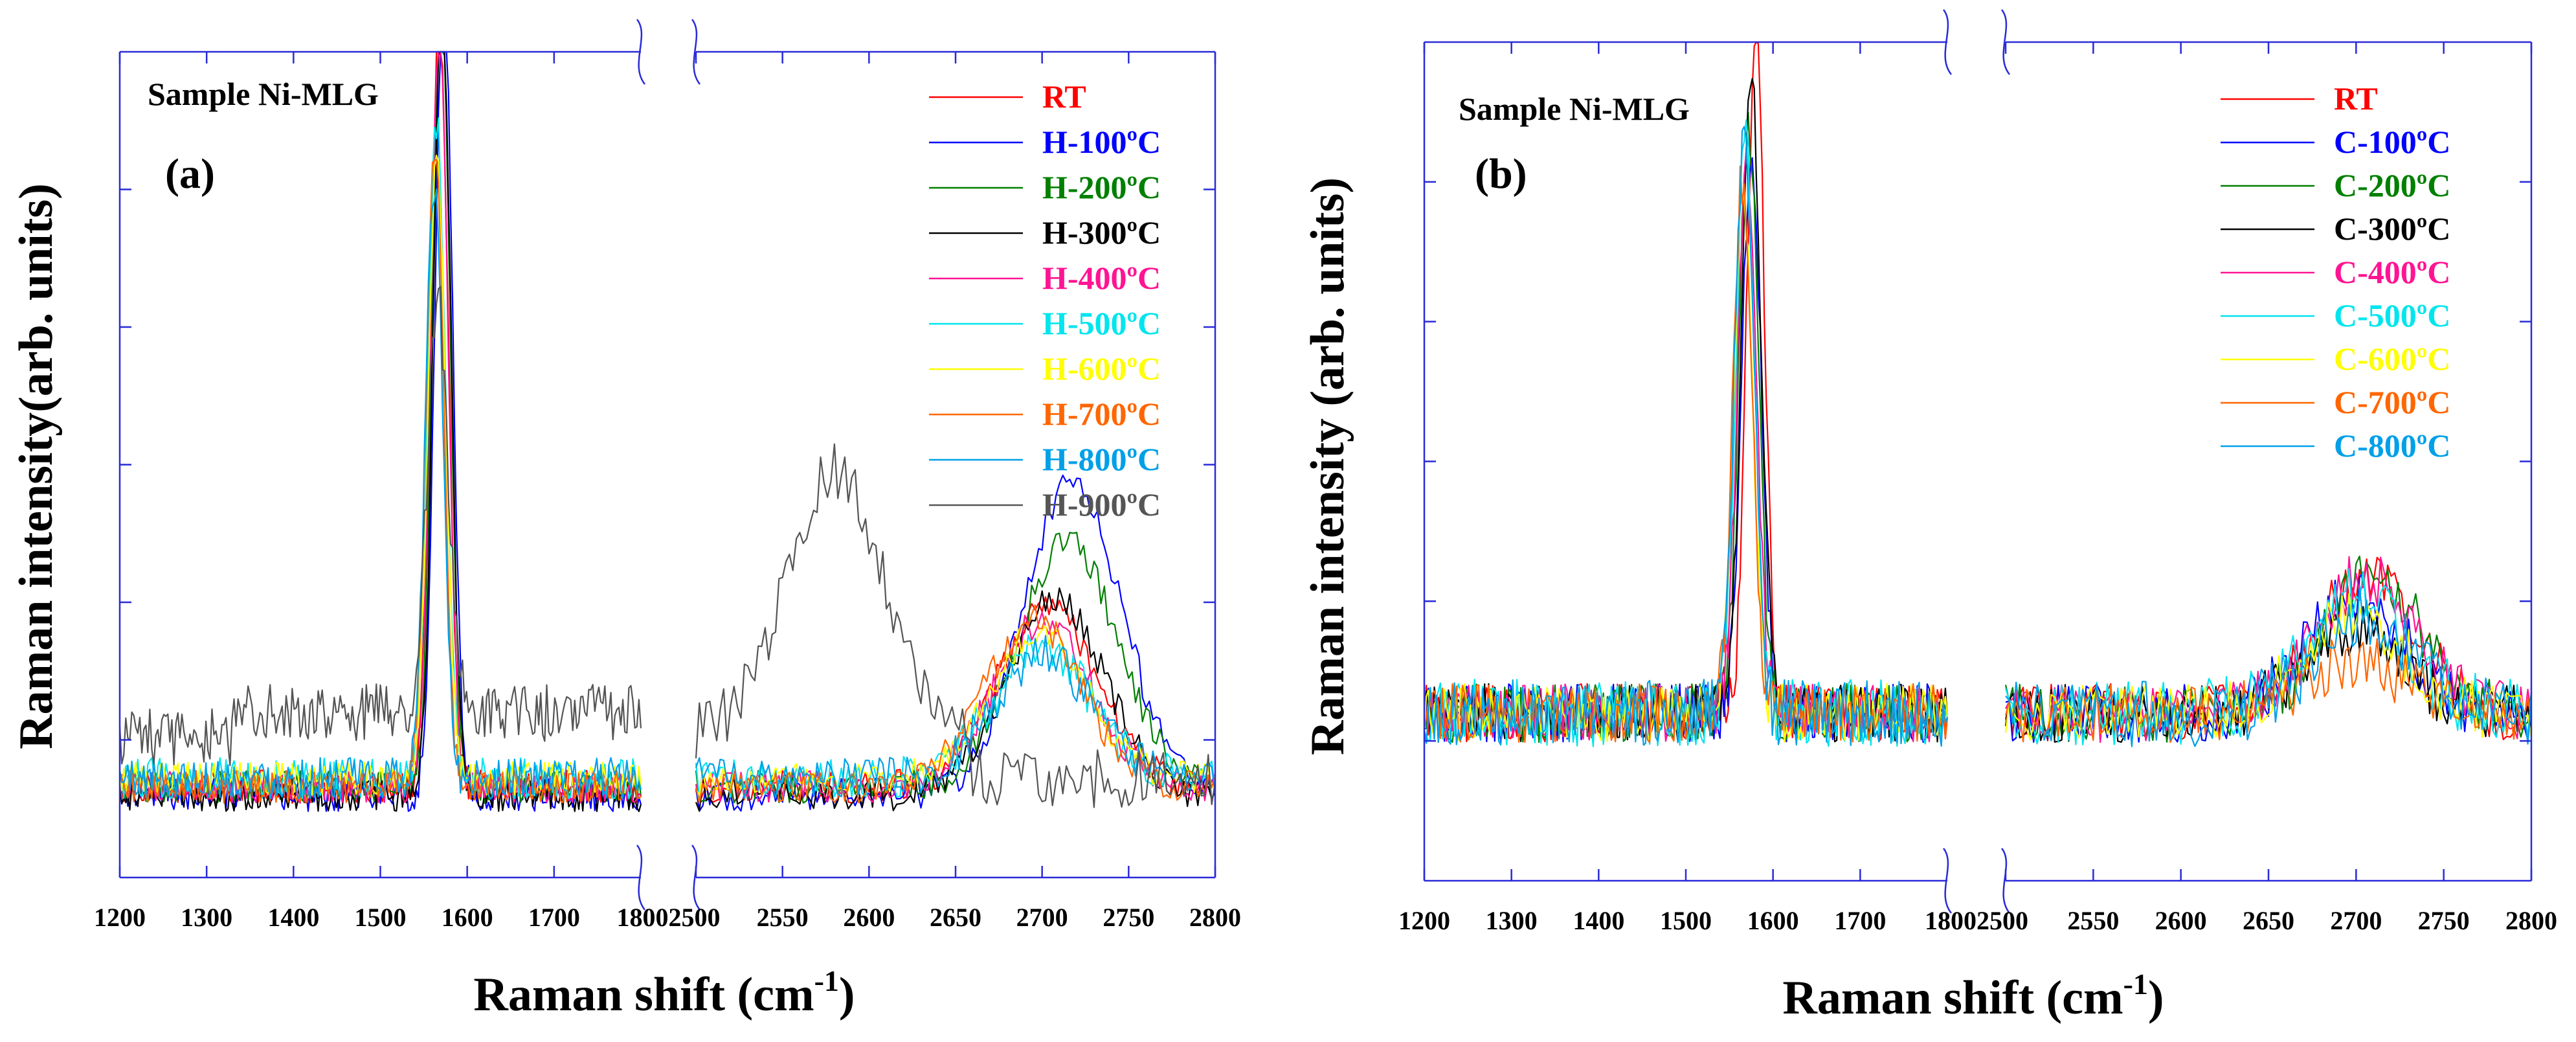 The height and width of the screenshot is (1042, 2576). Describe the element at coordinates (1101, 187) in the screenshot. I see `legend-label: H-200ºC` at that location.